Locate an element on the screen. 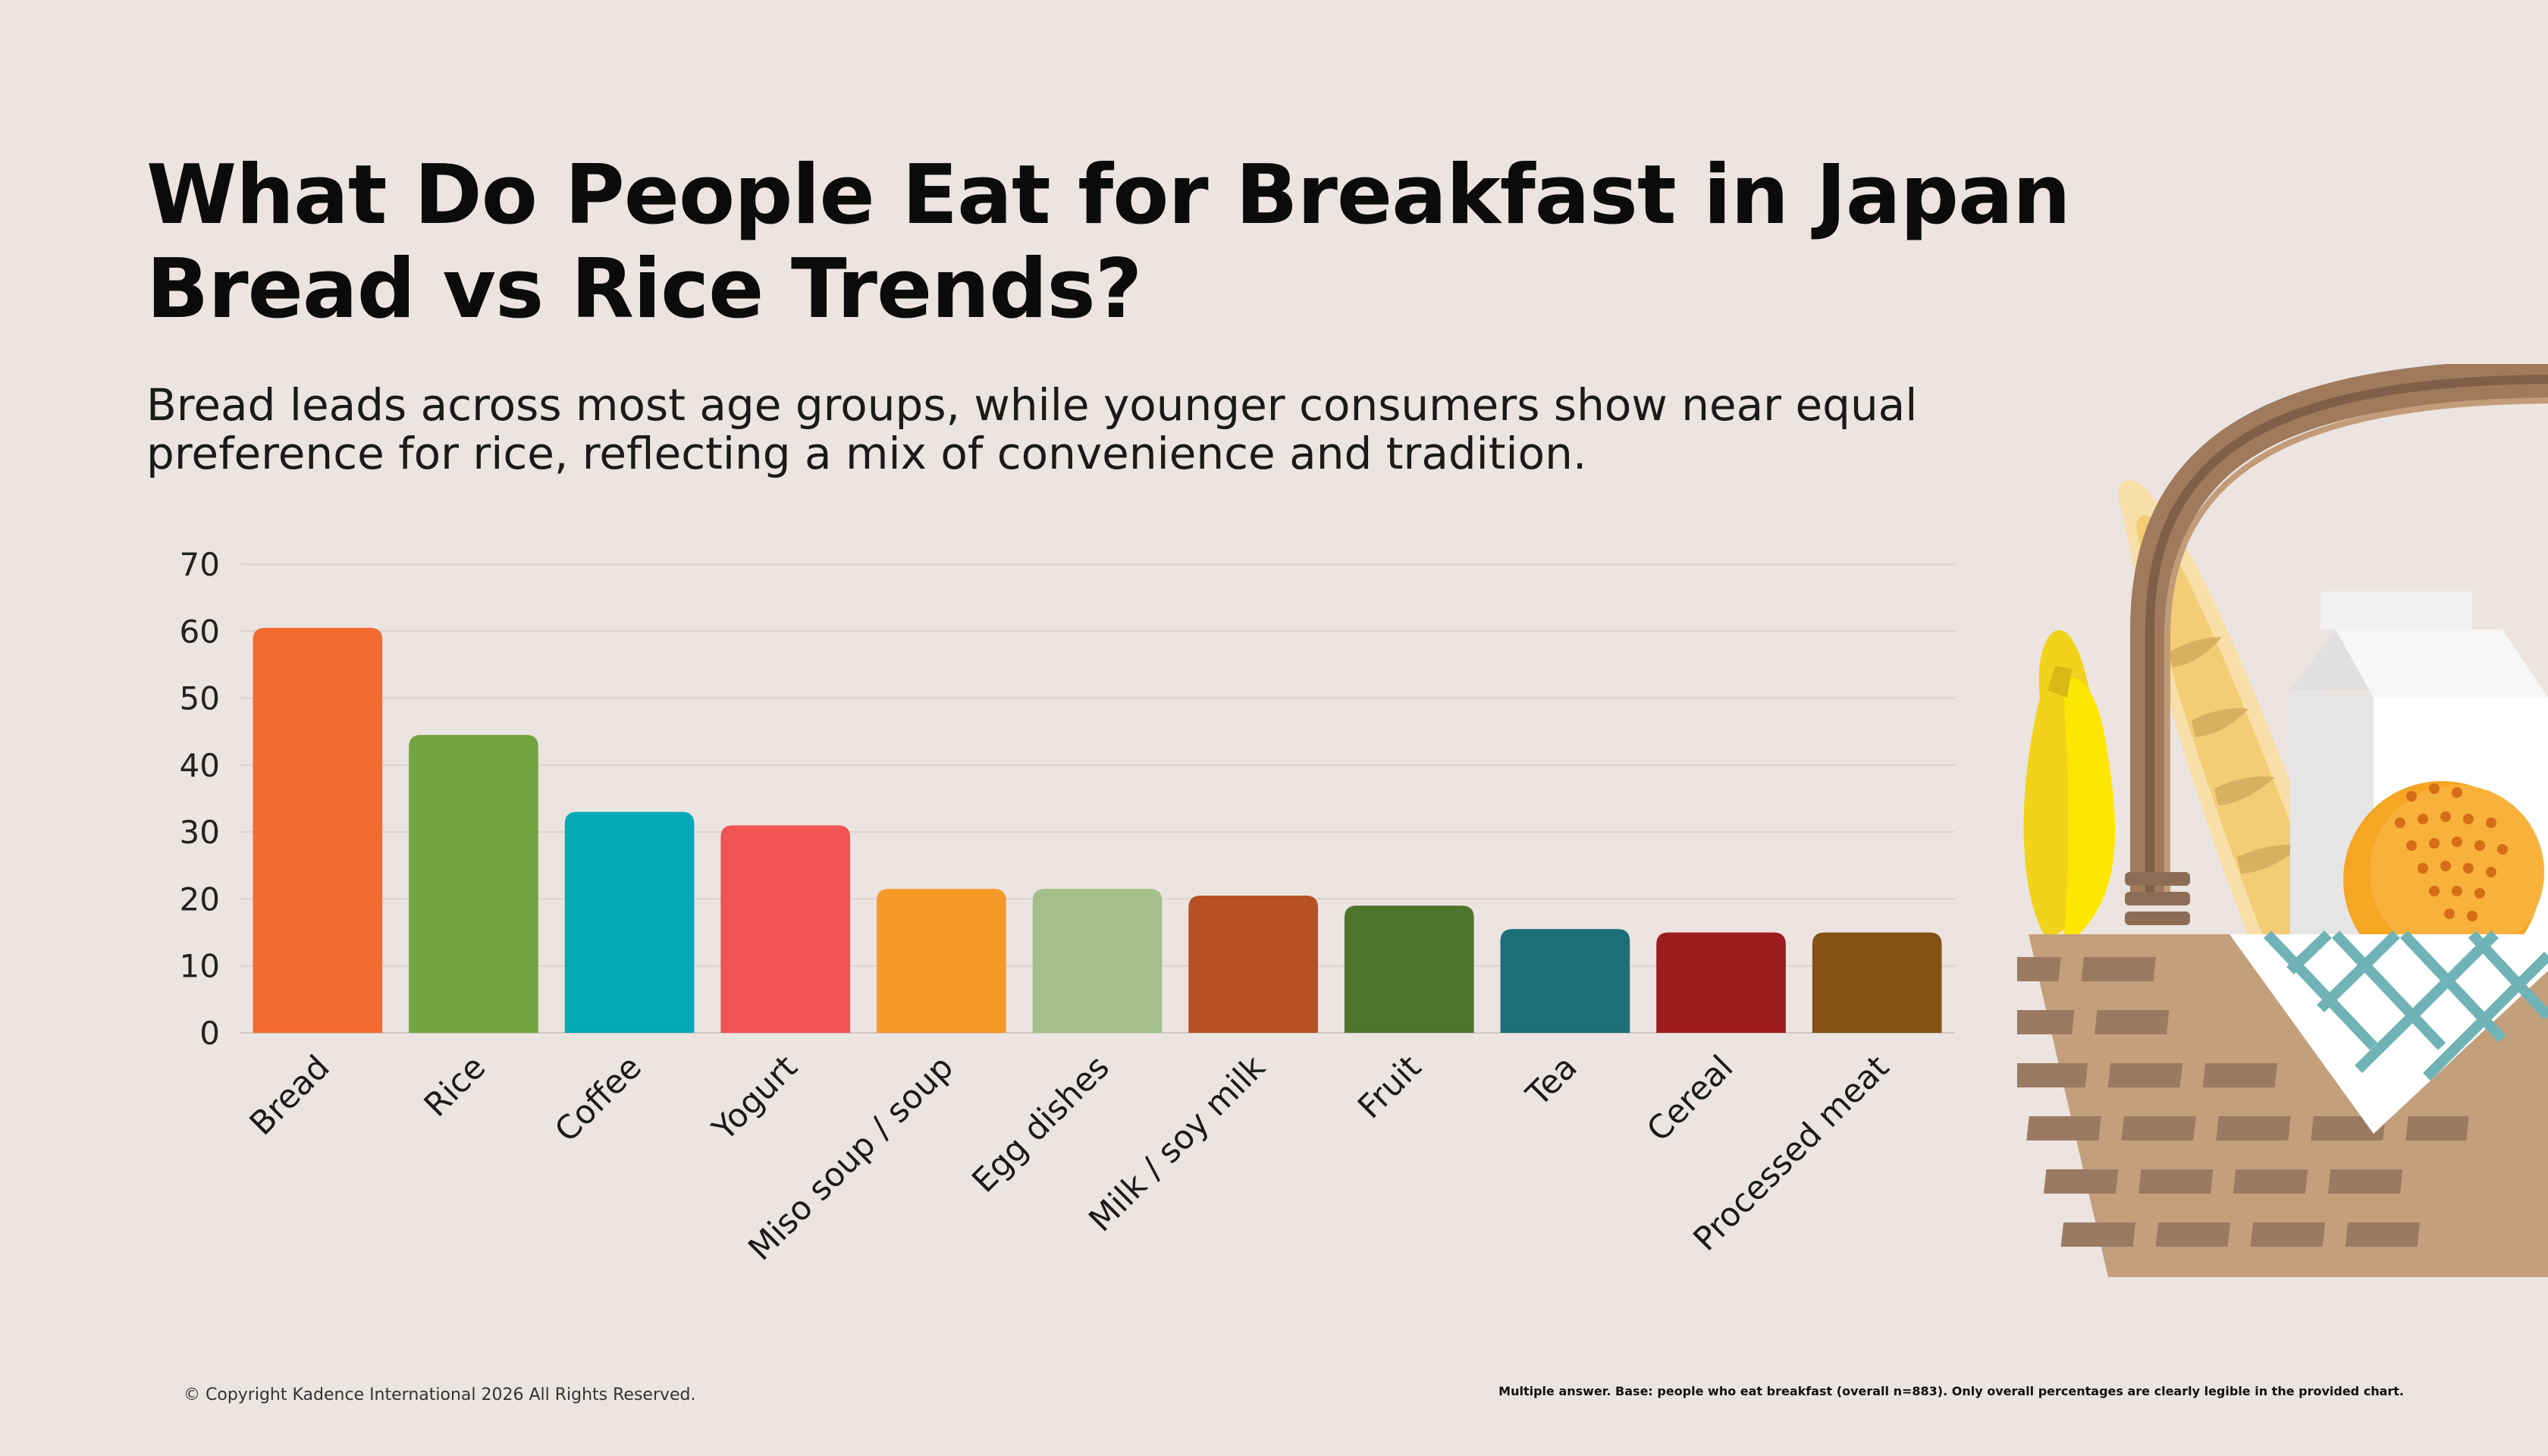 Image resolution: width=2548 pixels, height=1456 pixels. y-tick-label: 70 is located at coordinates (200, 564).